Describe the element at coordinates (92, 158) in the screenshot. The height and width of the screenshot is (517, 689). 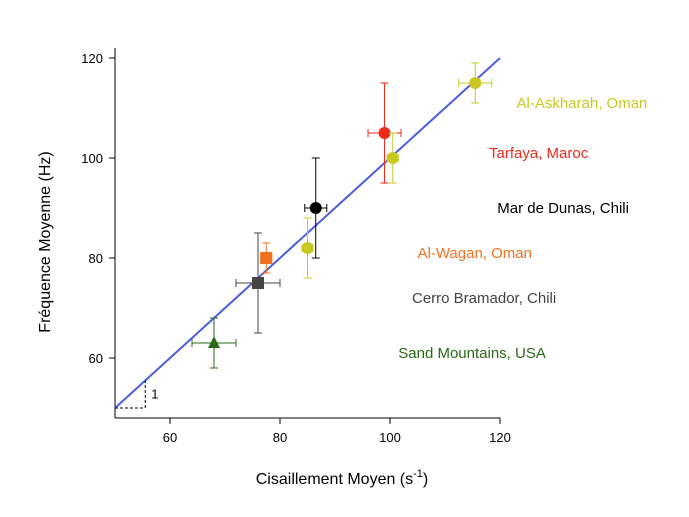
I see `y-tick-label: 100` at that location.